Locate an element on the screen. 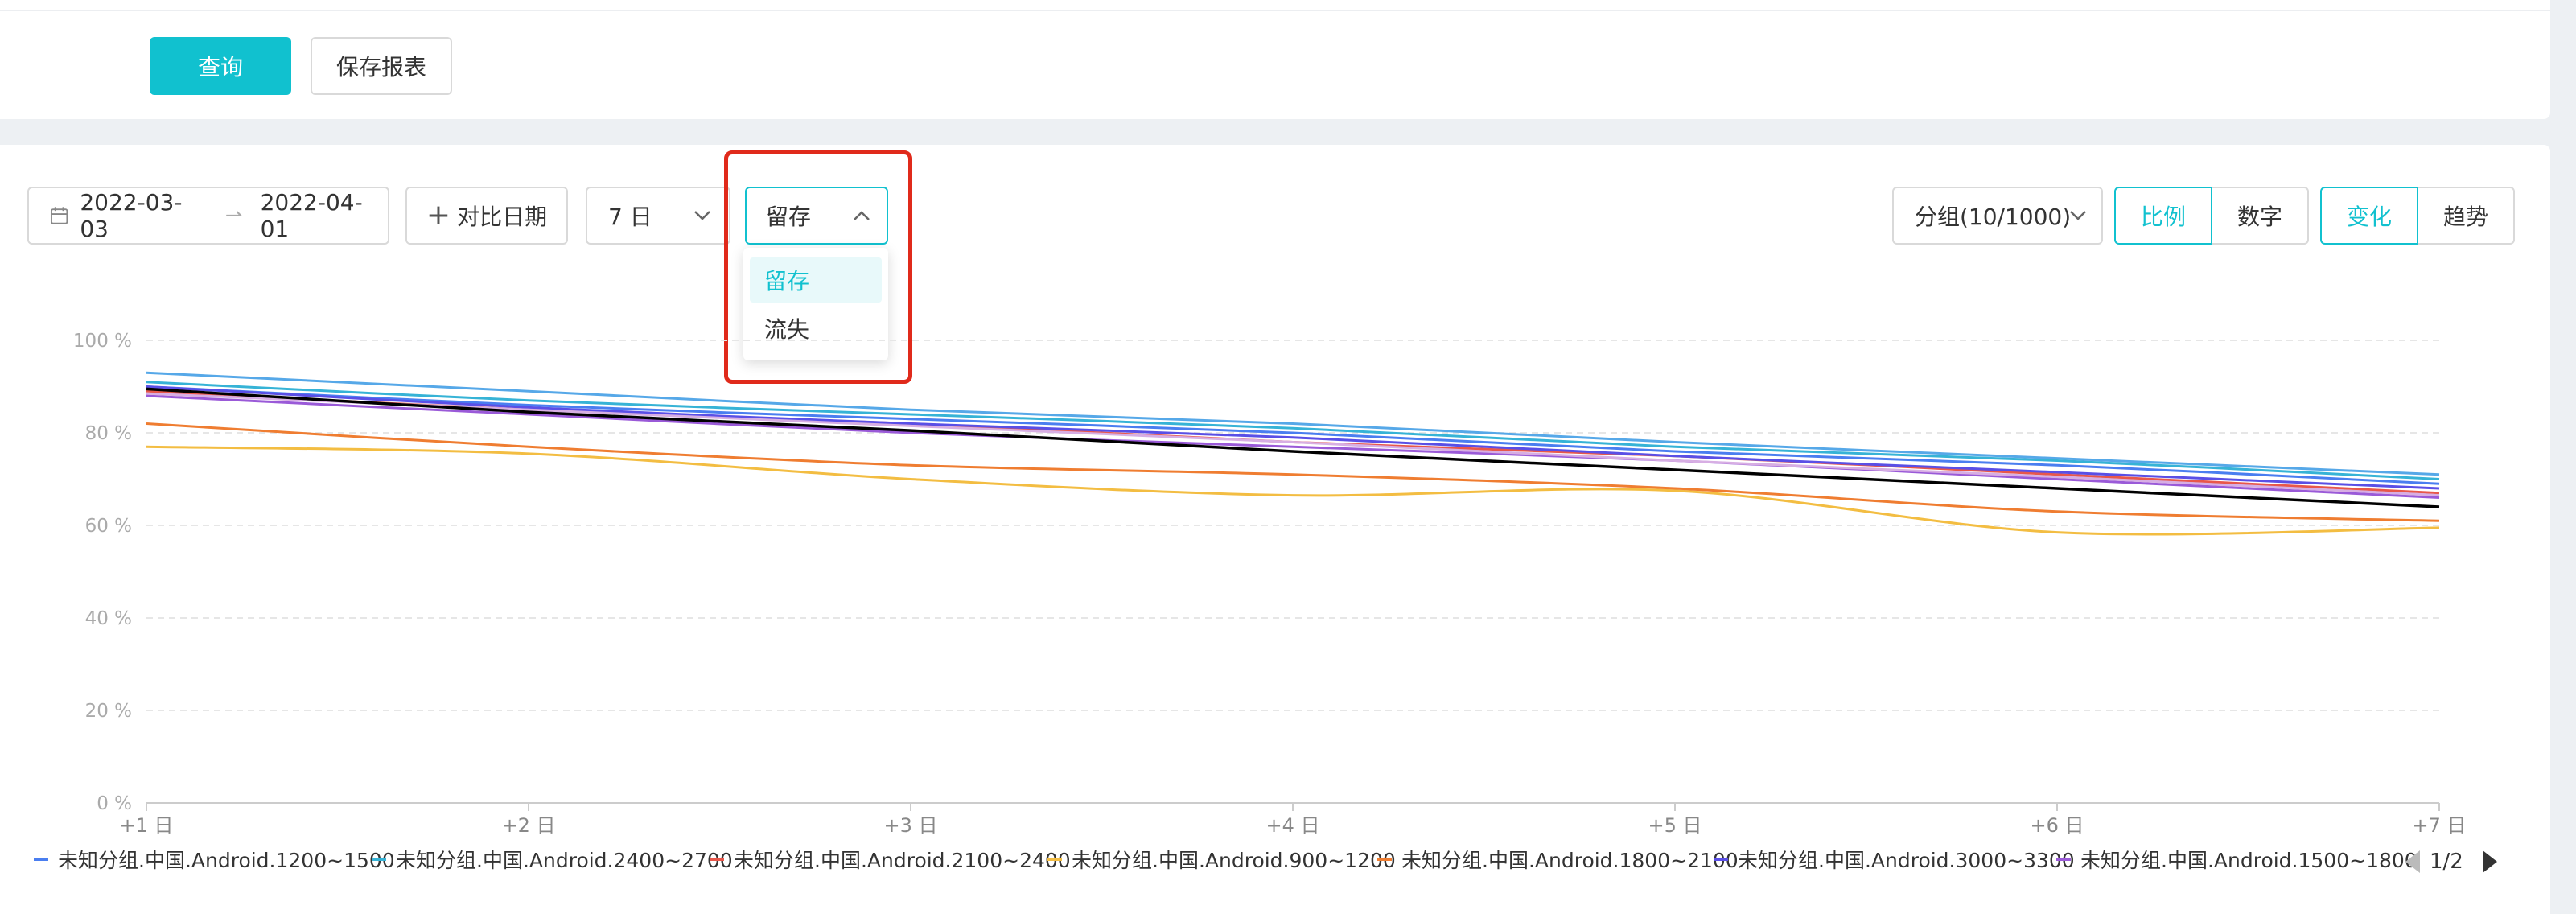  x-tick-label: +1 日 is located at coordinates (146, 825).